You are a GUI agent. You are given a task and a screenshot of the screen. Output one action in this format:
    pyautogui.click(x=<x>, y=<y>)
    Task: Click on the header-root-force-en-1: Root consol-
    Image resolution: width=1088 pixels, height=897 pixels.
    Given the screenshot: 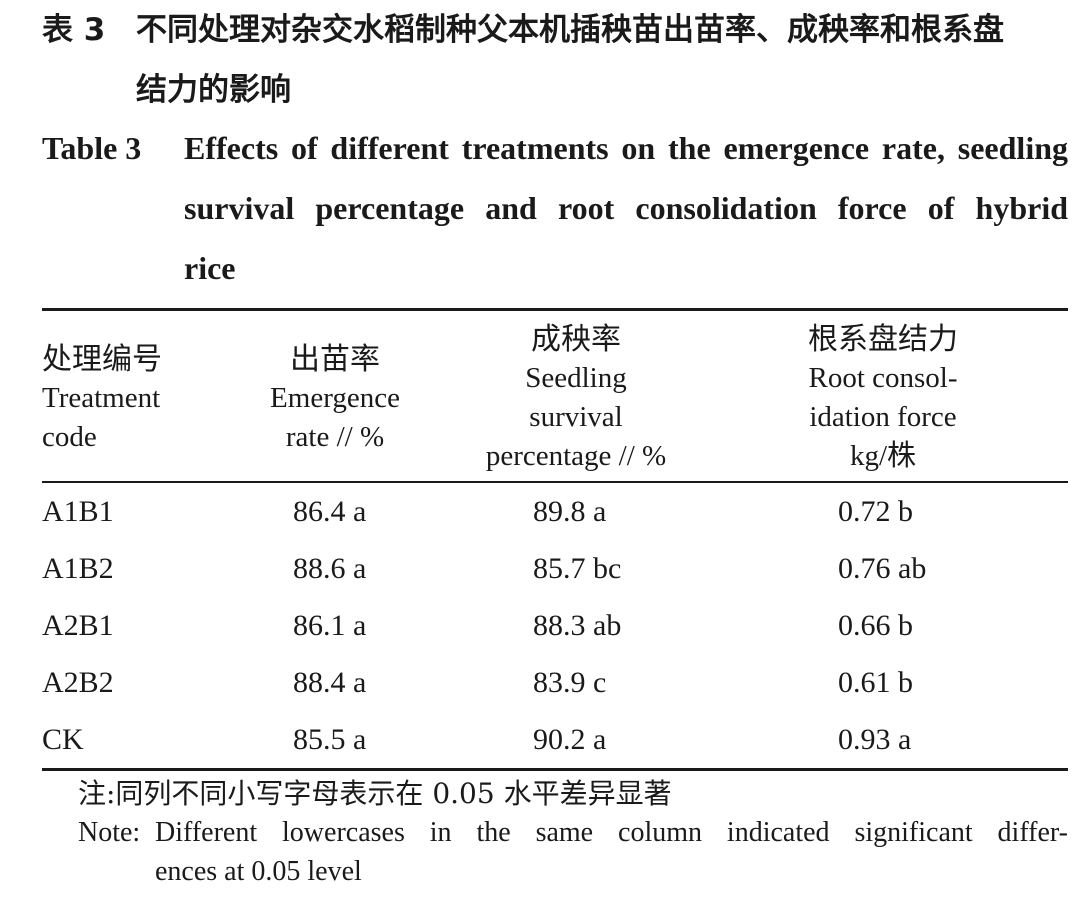 What is the action you would take?
    pyautogui.click(x=883, y=378)
    